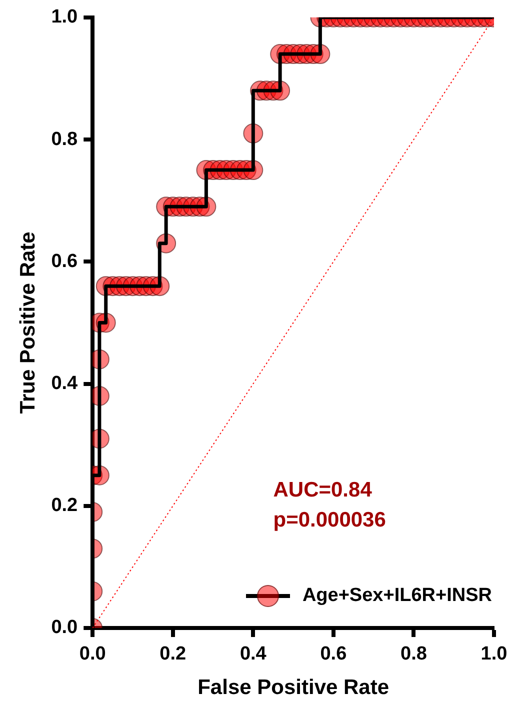 This screenshot has height=713, width=516. I want to click on x-tick-label: 1.0, so click(494, 654).